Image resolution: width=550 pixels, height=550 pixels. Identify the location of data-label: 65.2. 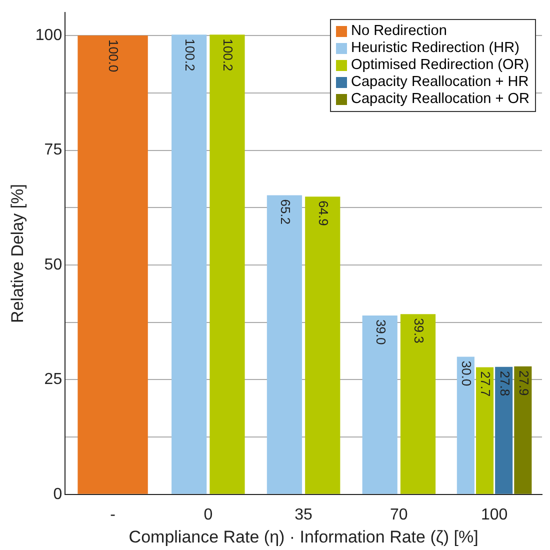
(285, 212).